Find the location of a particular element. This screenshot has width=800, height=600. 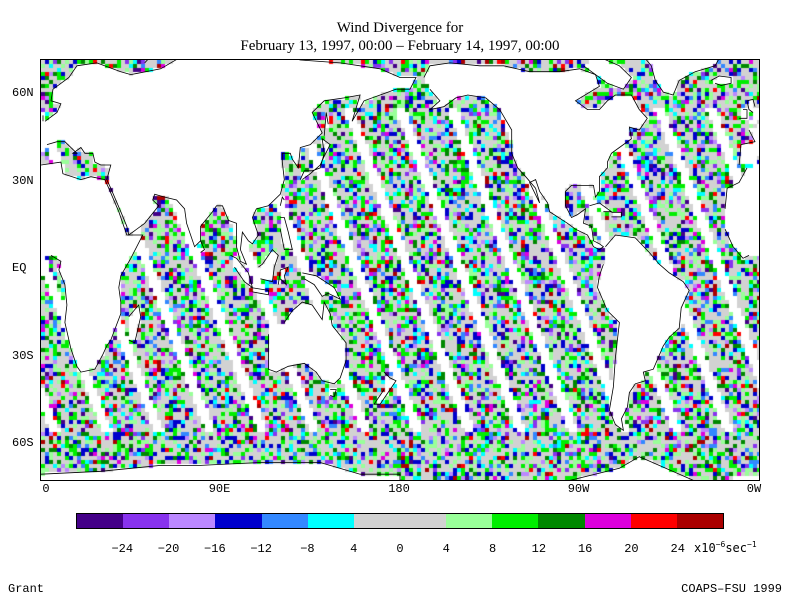

lat-label-eq: EQ is located at coordinates (19, 268).